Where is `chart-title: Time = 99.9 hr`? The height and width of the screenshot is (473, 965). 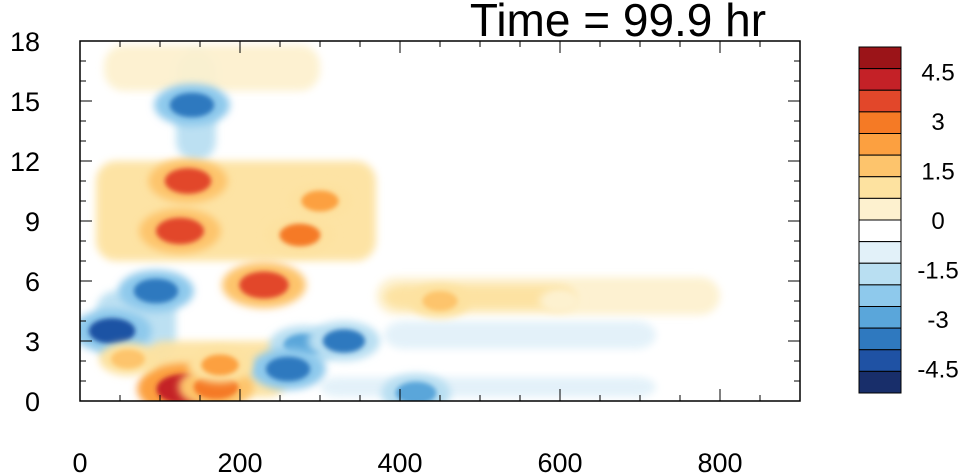 chart-title: Time = 99.9 hr is located at coordinates (618, 23).